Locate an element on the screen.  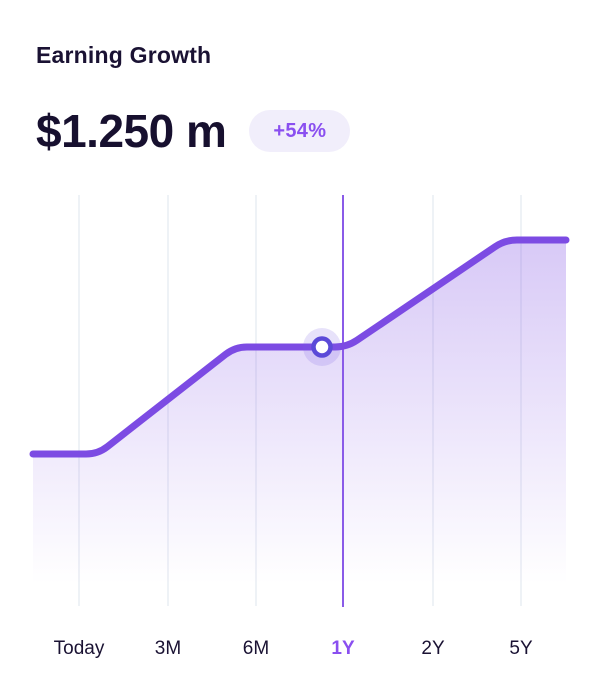
range-1y: 1Y is located at coordinates (342, 649).